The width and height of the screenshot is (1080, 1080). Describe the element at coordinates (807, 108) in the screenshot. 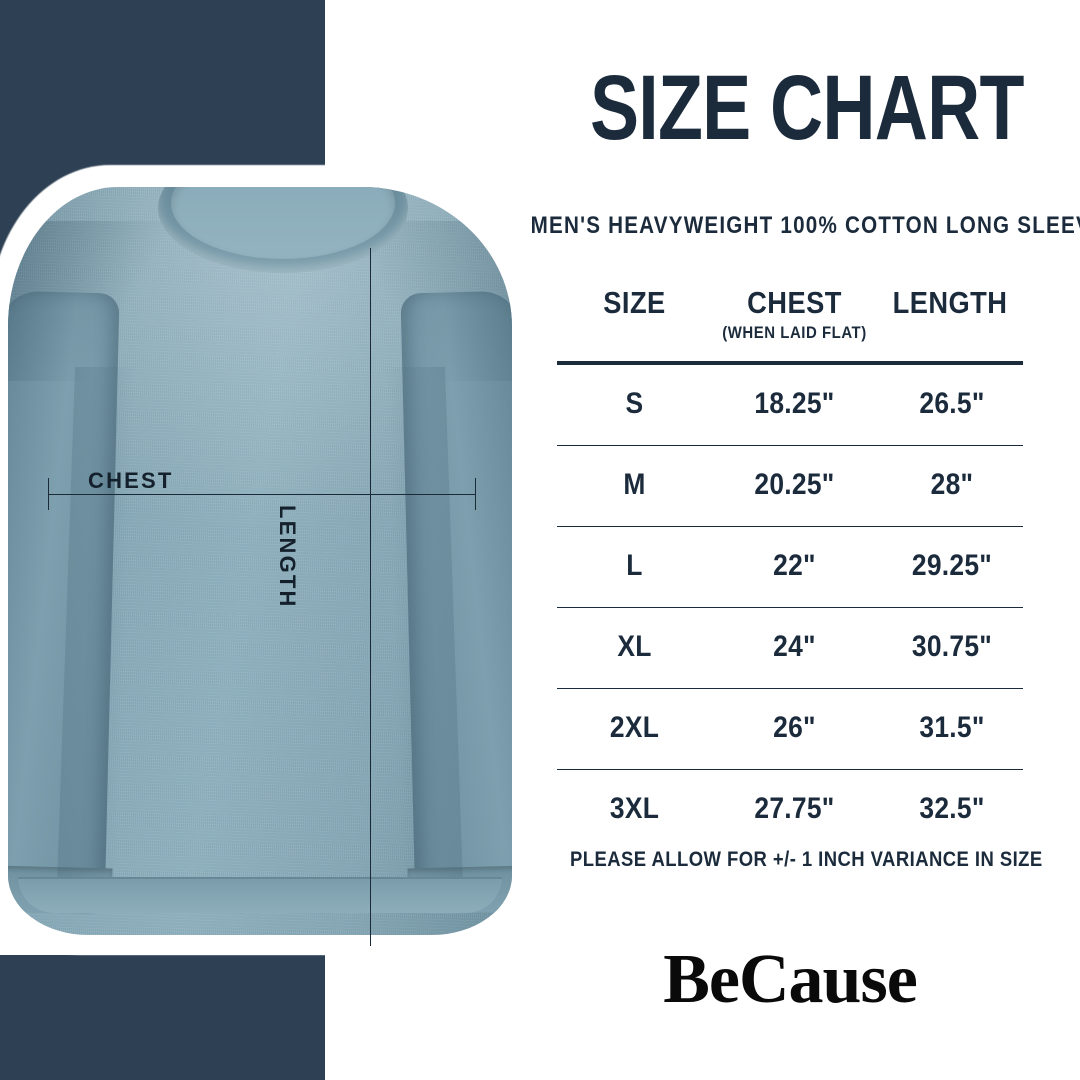

I see `page-title: SIZE CHART` at that location.